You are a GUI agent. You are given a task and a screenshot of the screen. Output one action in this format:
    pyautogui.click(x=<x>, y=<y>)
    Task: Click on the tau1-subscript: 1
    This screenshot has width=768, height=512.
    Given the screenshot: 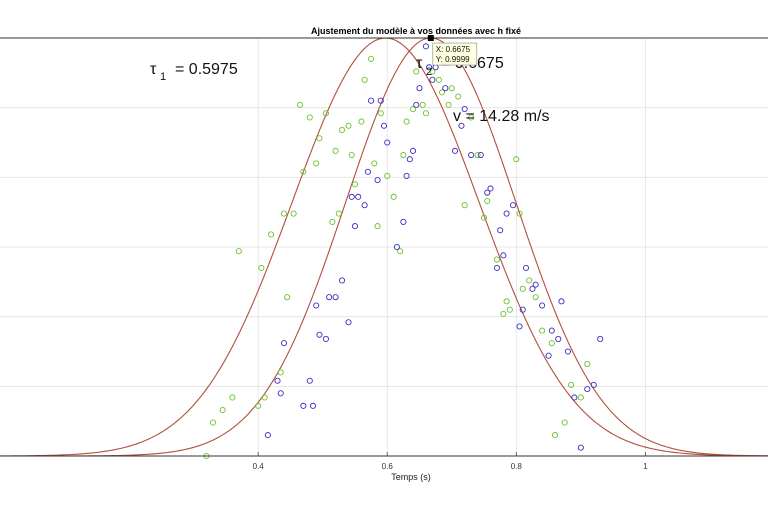 What is the action you would take?
    pyautogui.click(x=163, y=77)
    